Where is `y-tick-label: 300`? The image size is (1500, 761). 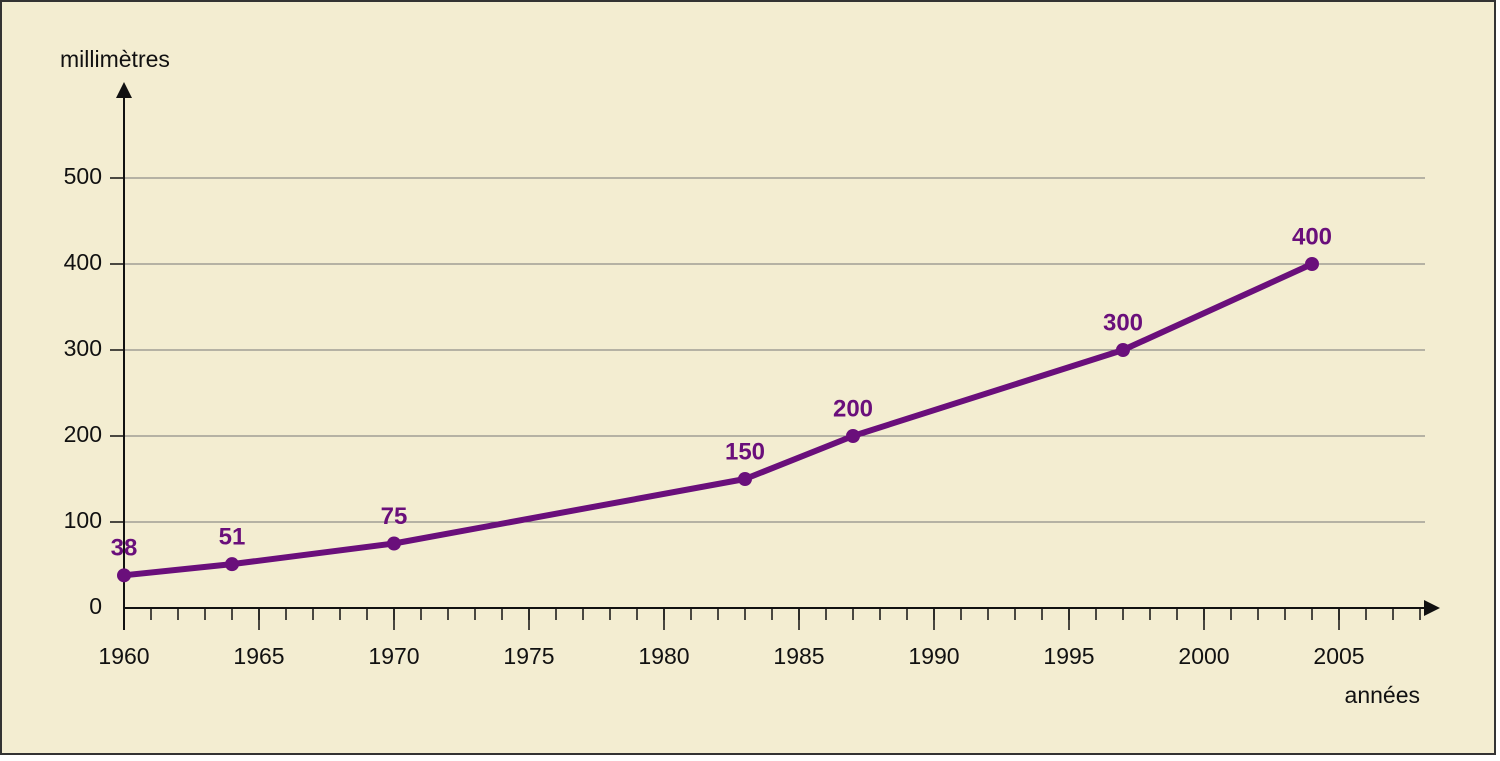
y-tick-label: 300 is located at coordinates (83, 348).